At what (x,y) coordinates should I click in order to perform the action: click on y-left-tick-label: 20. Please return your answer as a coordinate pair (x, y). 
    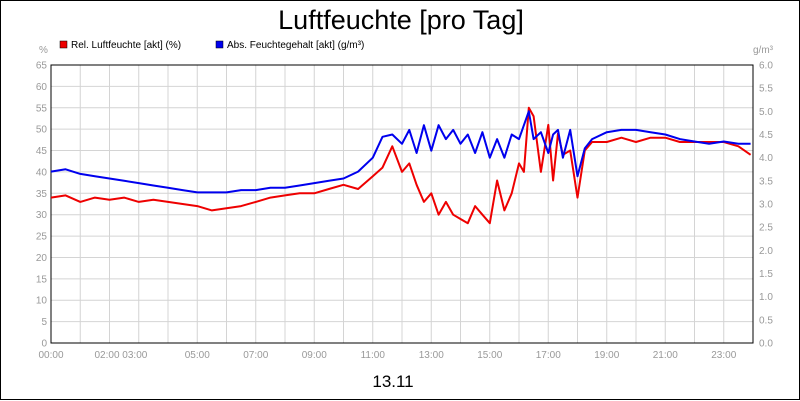
    Looking at the image, I should click on (42, 258).